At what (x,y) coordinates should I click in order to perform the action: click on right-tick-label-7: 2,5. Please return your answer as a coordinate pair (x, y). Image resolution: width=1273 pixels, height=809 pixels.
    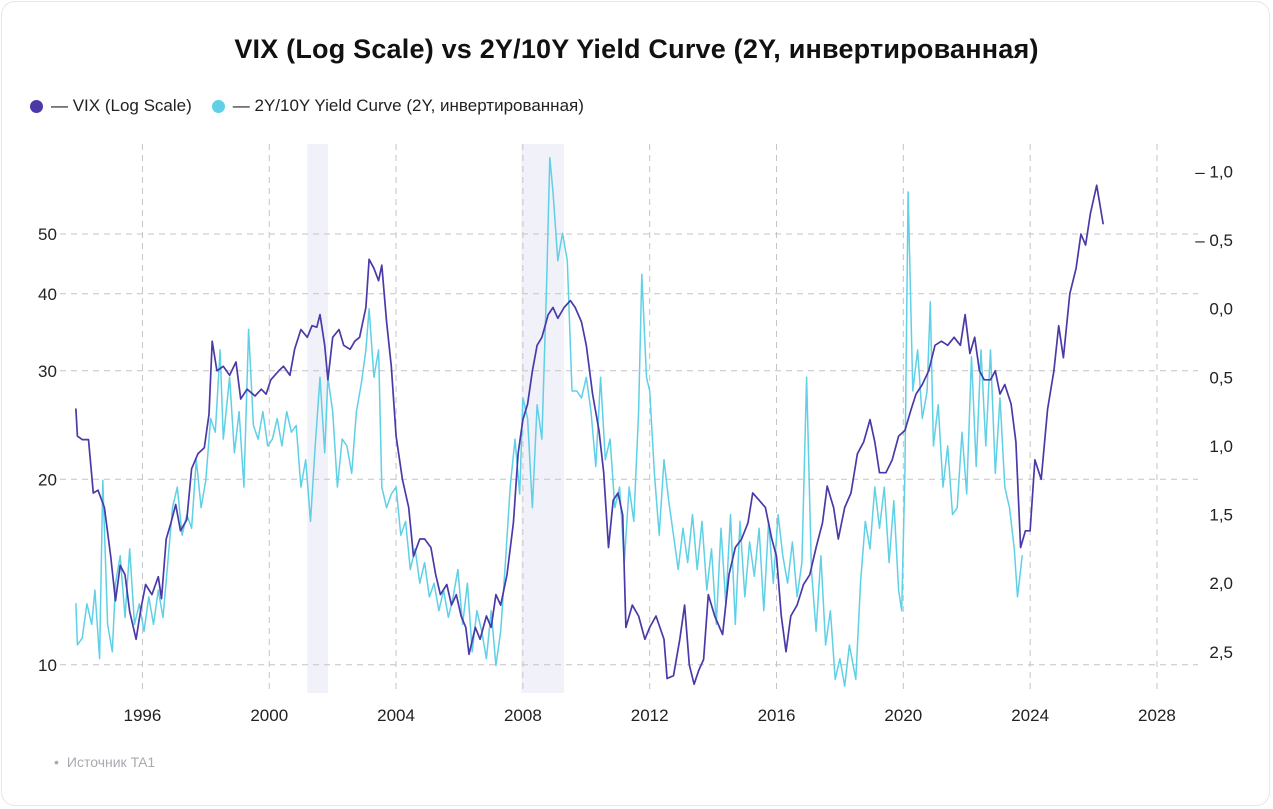
    Looking at the image, I should click on (1221, 652).